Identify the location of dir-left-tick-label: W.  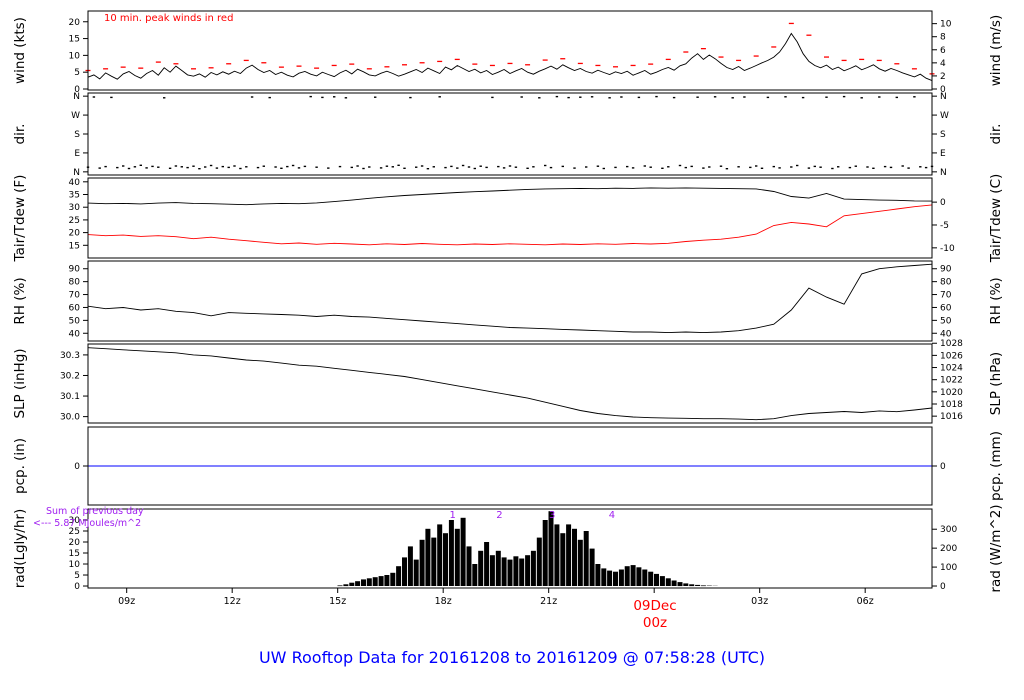
(75, 116).